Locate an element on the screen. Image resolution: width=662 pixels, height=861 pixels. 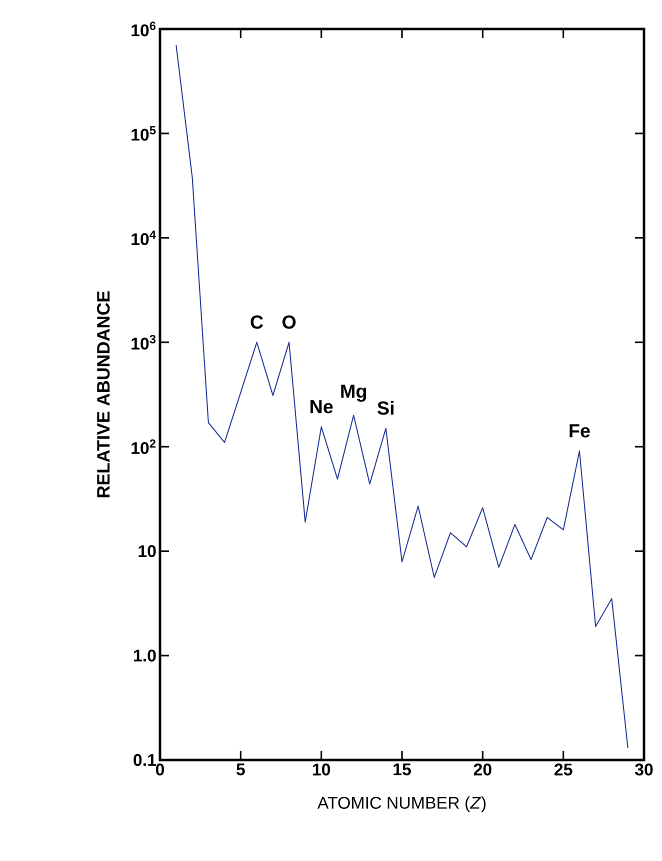
y-tick-label: 10$^{5}$ is located at coordinates (144, 133).